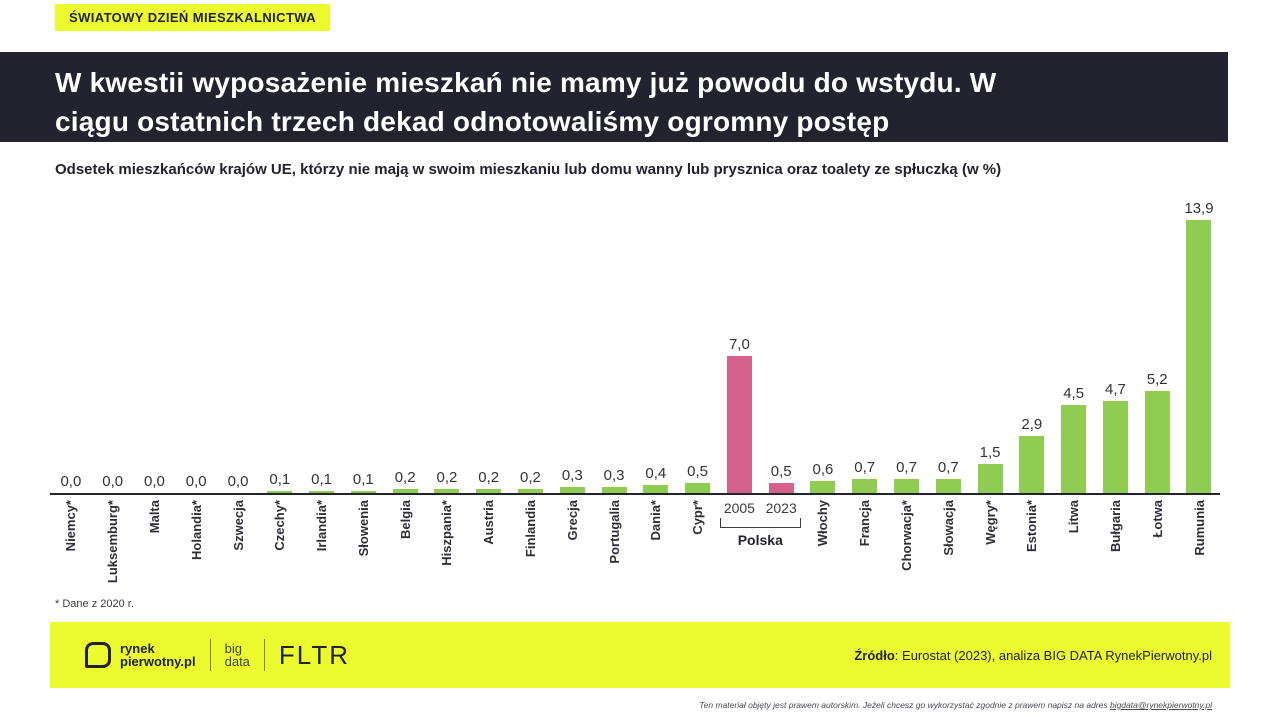 This screenshot has width=1280, height=720. I want to click on bar-value-label: 4,7, so click(1115, 389).